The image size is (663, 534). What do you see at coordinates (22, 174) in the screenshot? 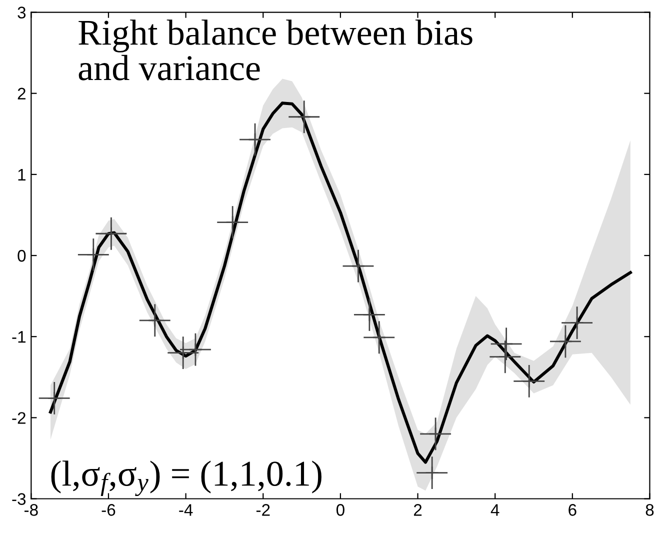
I see `y-tick-label: 1` at bounding box center [22, 174].